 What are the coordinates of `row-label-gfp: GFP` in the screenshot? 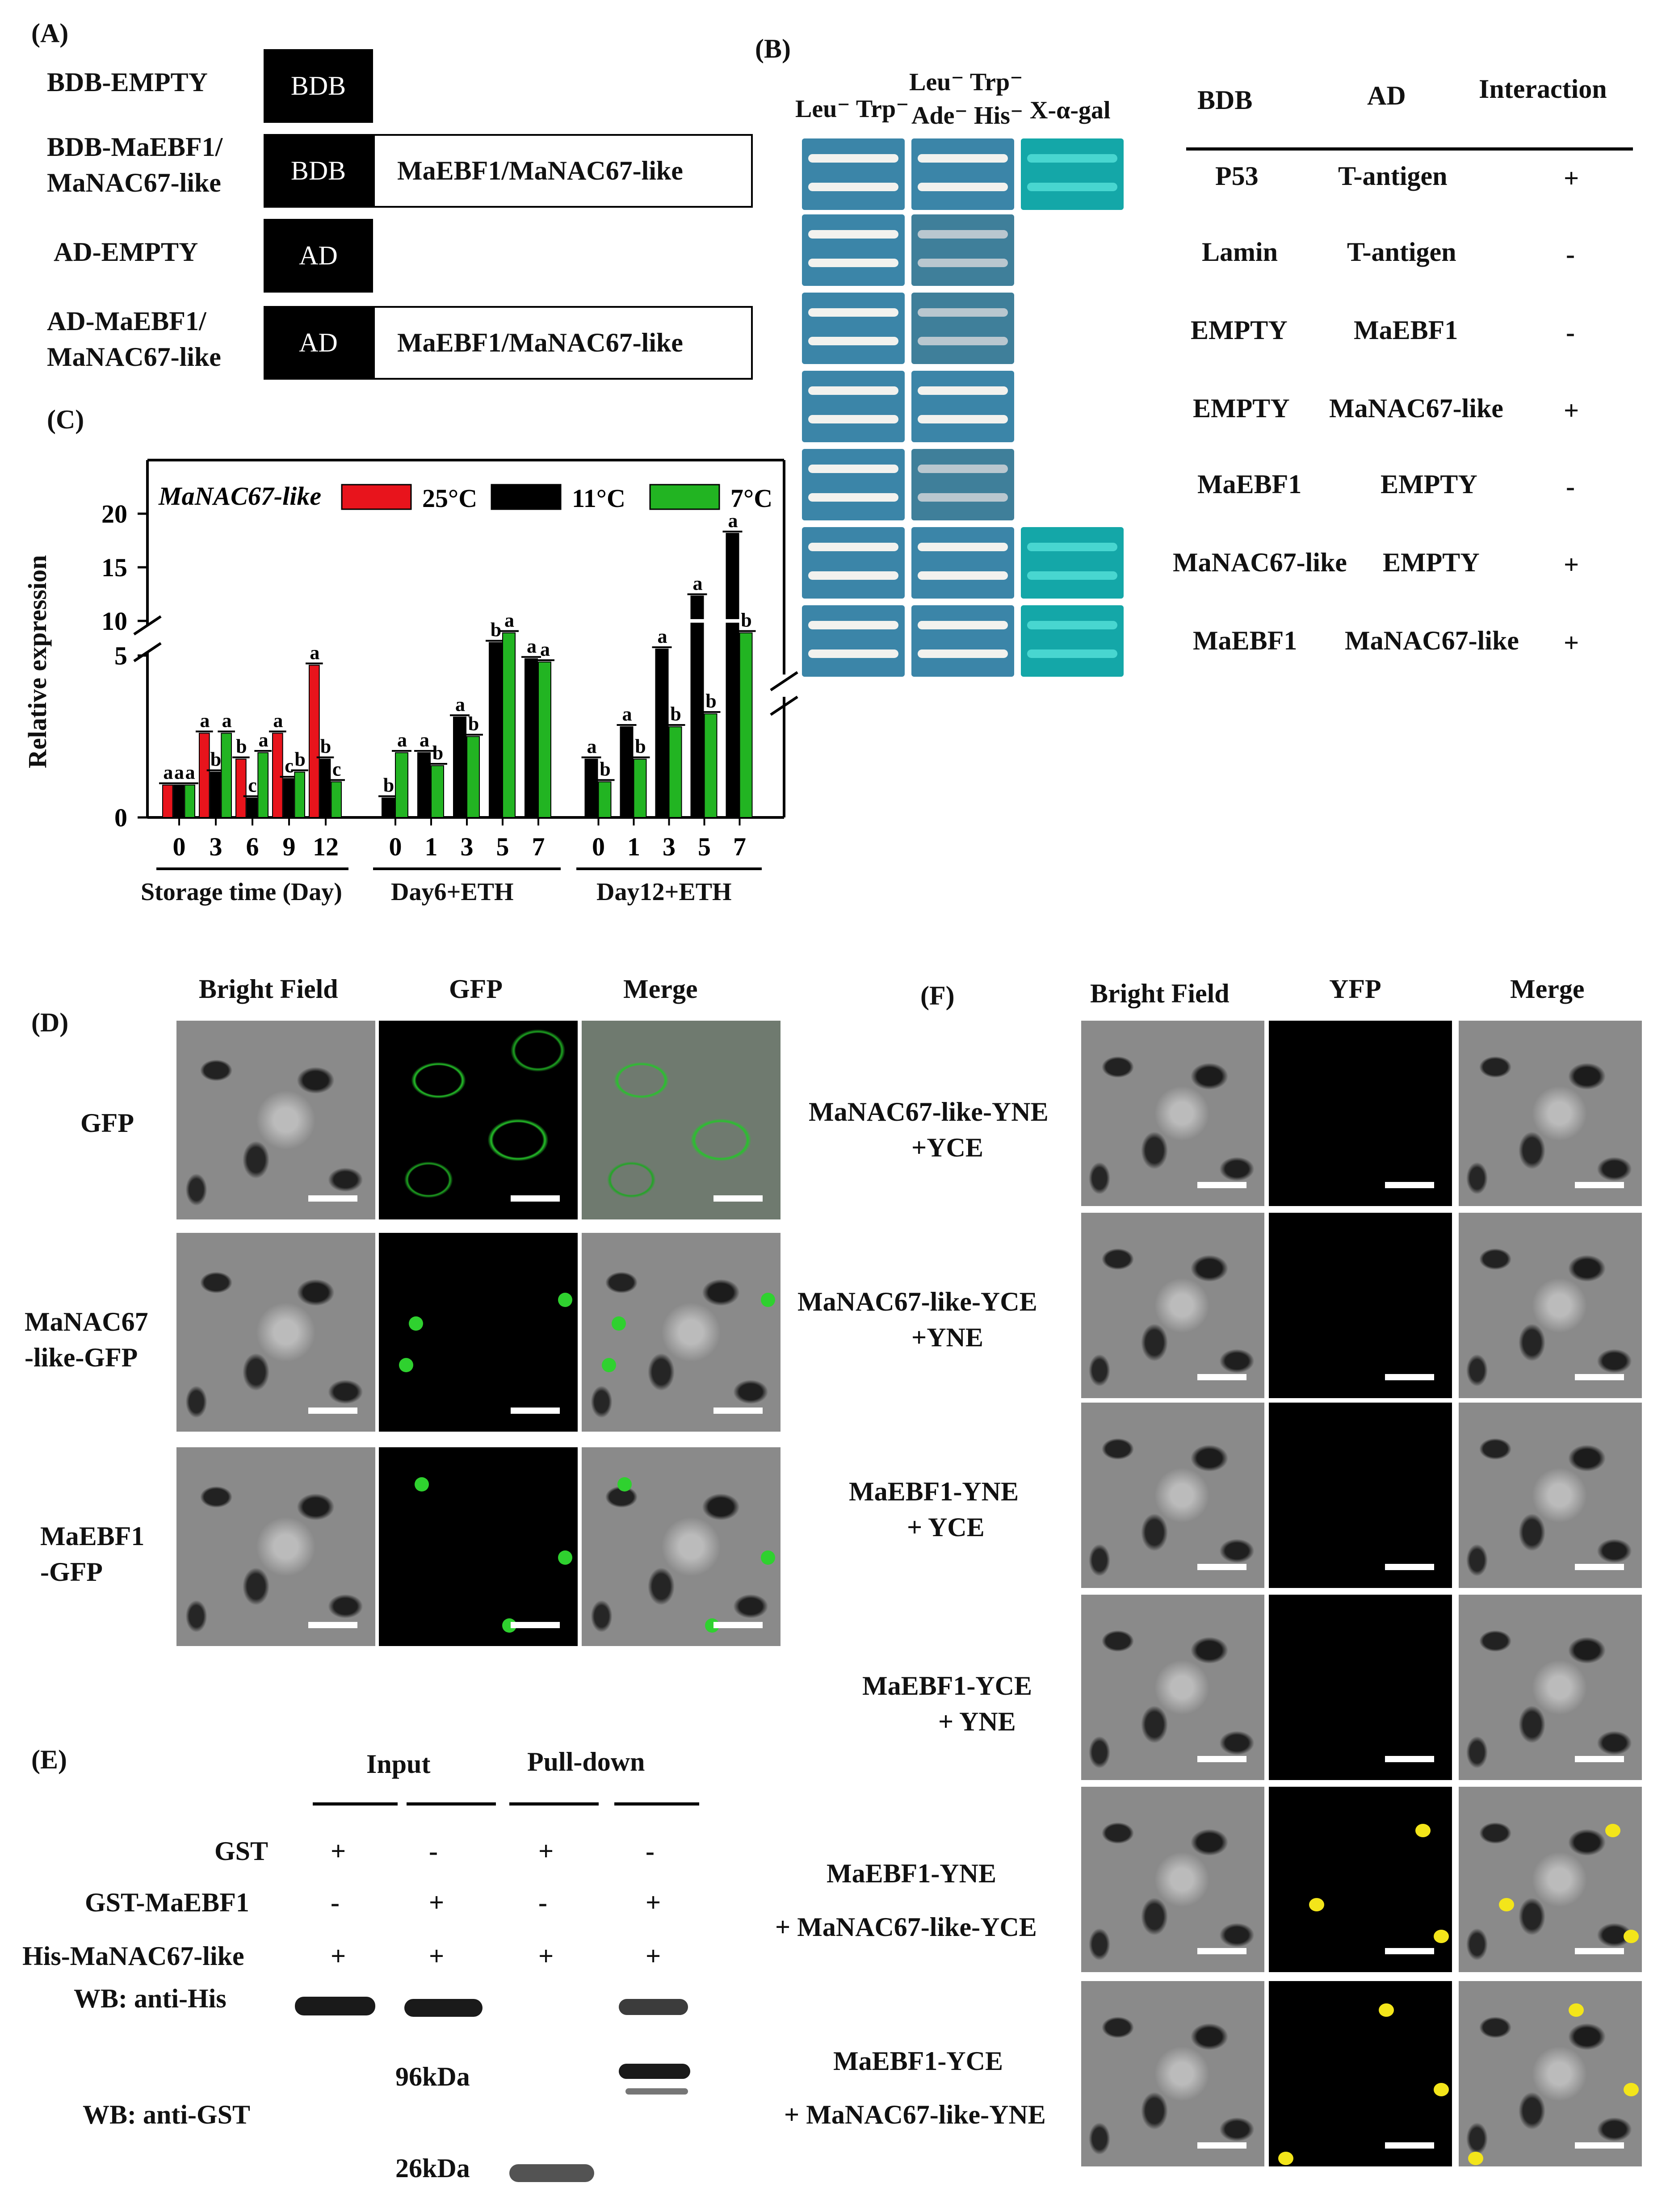 It's located at (107, 1123).